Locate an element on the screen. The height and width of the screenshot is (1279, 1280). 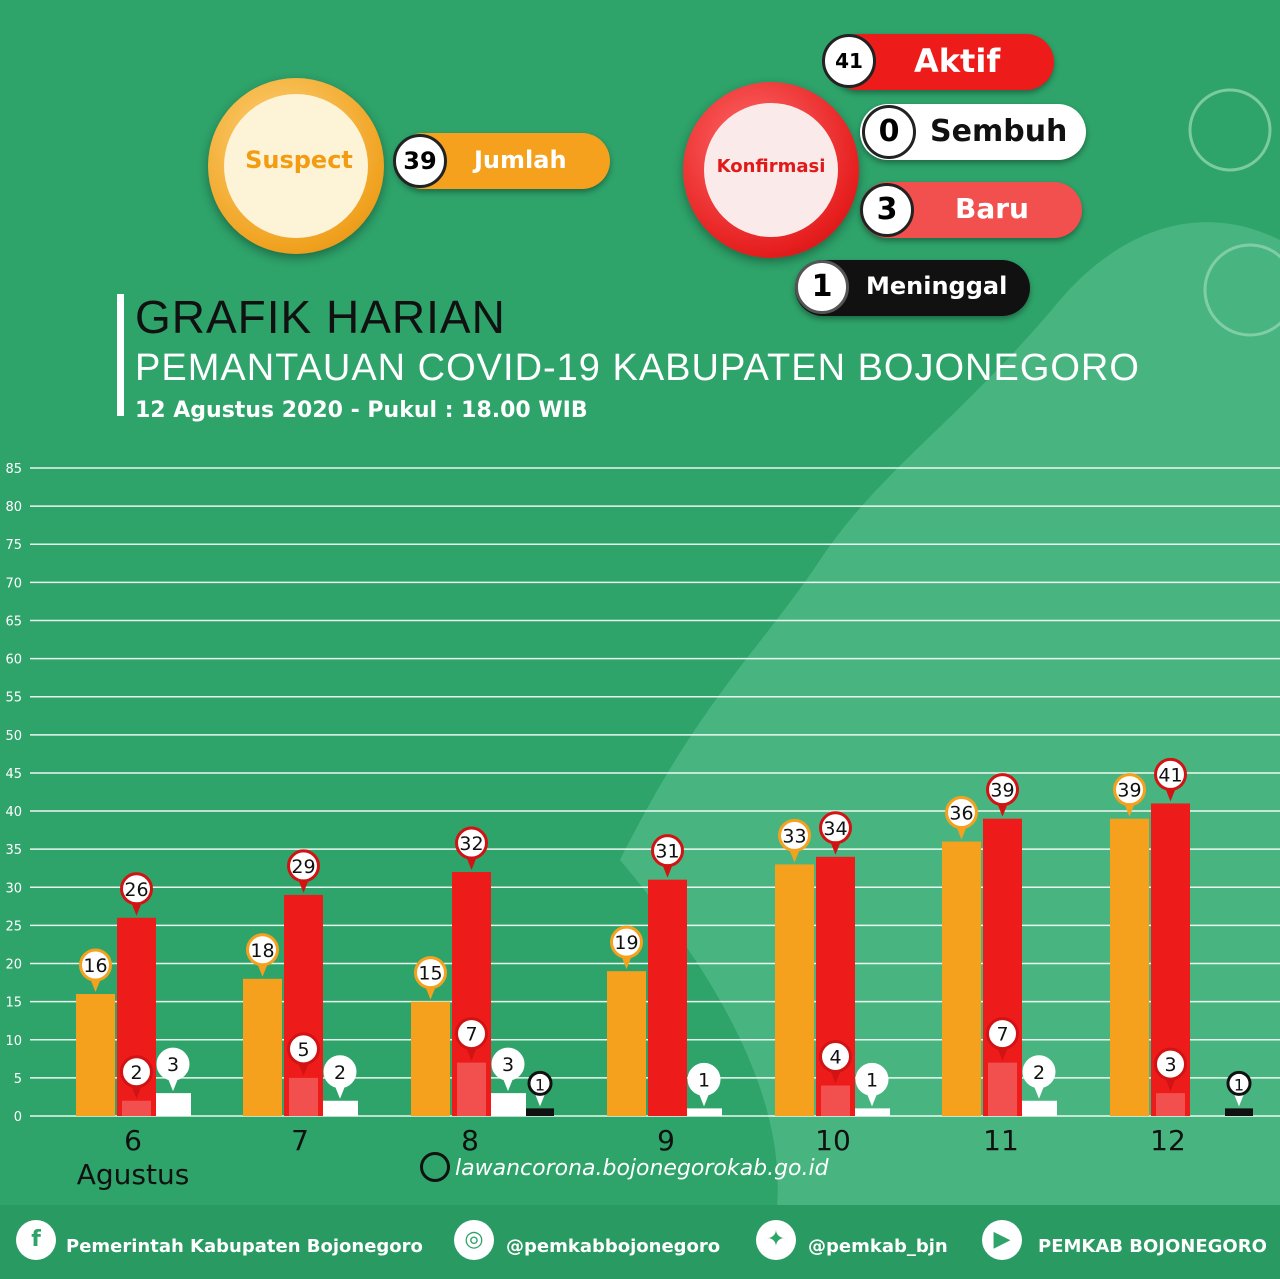
youtube-icon: ▶ is located at coordinates (1002, 1240).